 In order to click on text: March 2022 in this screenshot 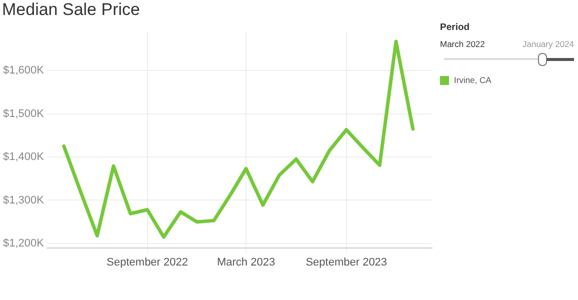, I will do `click(462, 44)`.